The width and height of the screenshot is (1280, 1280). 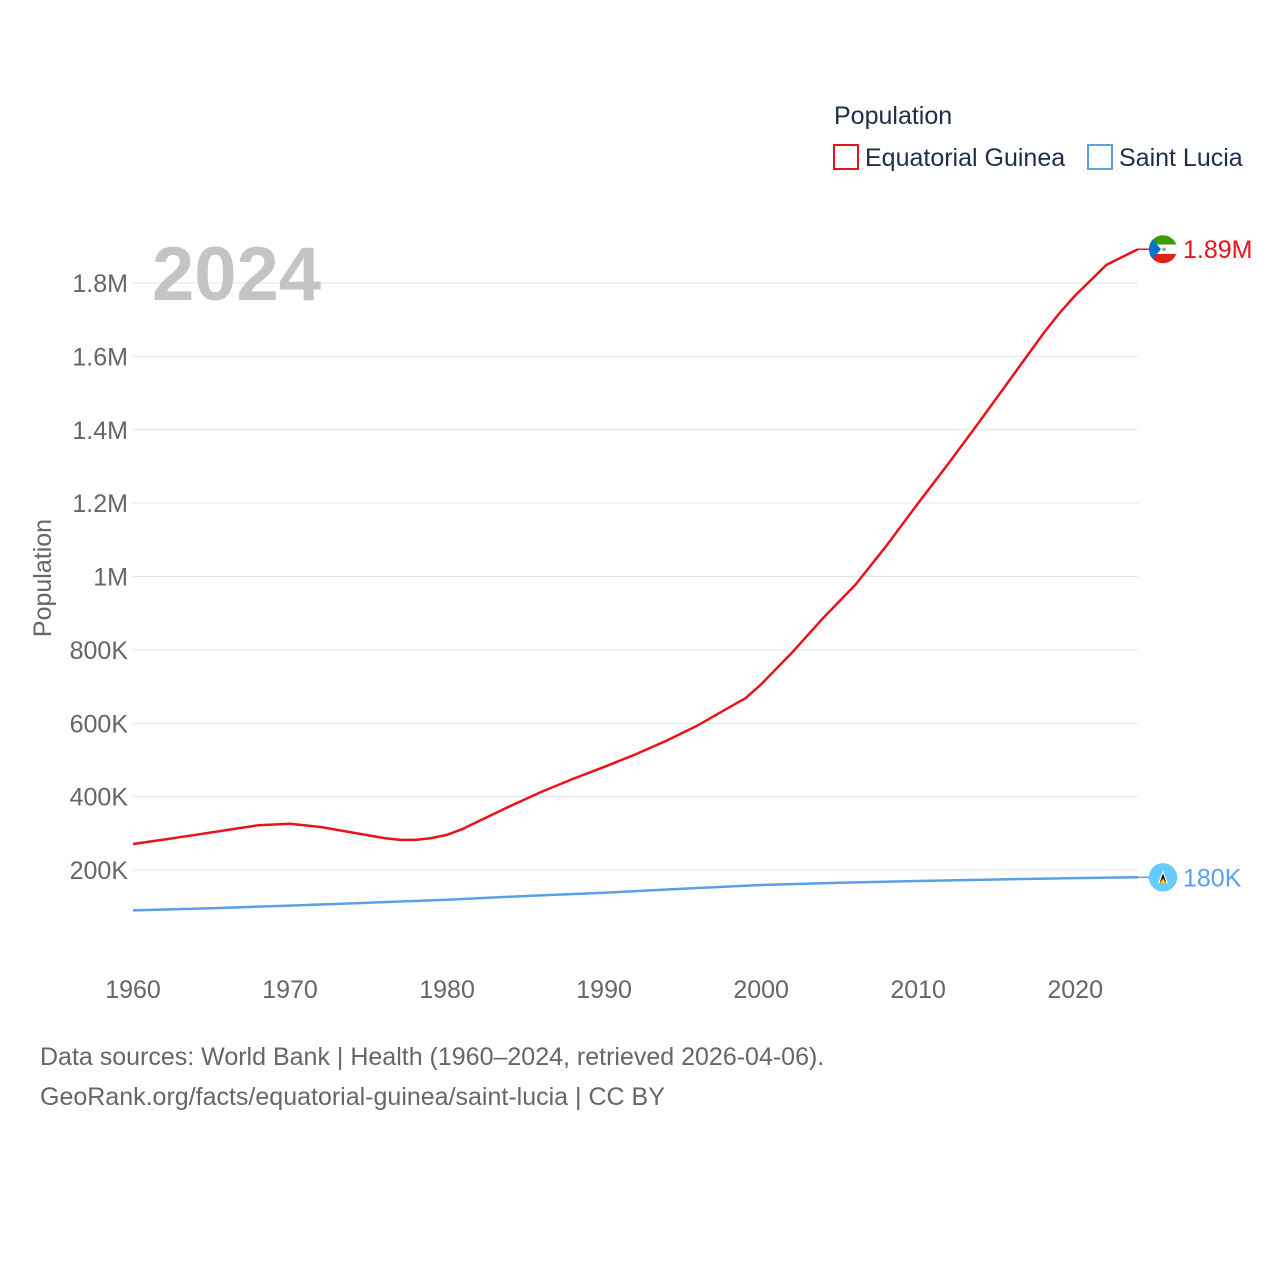 I want to click on x-tick-label: 1990, so click(x=604, y=990).